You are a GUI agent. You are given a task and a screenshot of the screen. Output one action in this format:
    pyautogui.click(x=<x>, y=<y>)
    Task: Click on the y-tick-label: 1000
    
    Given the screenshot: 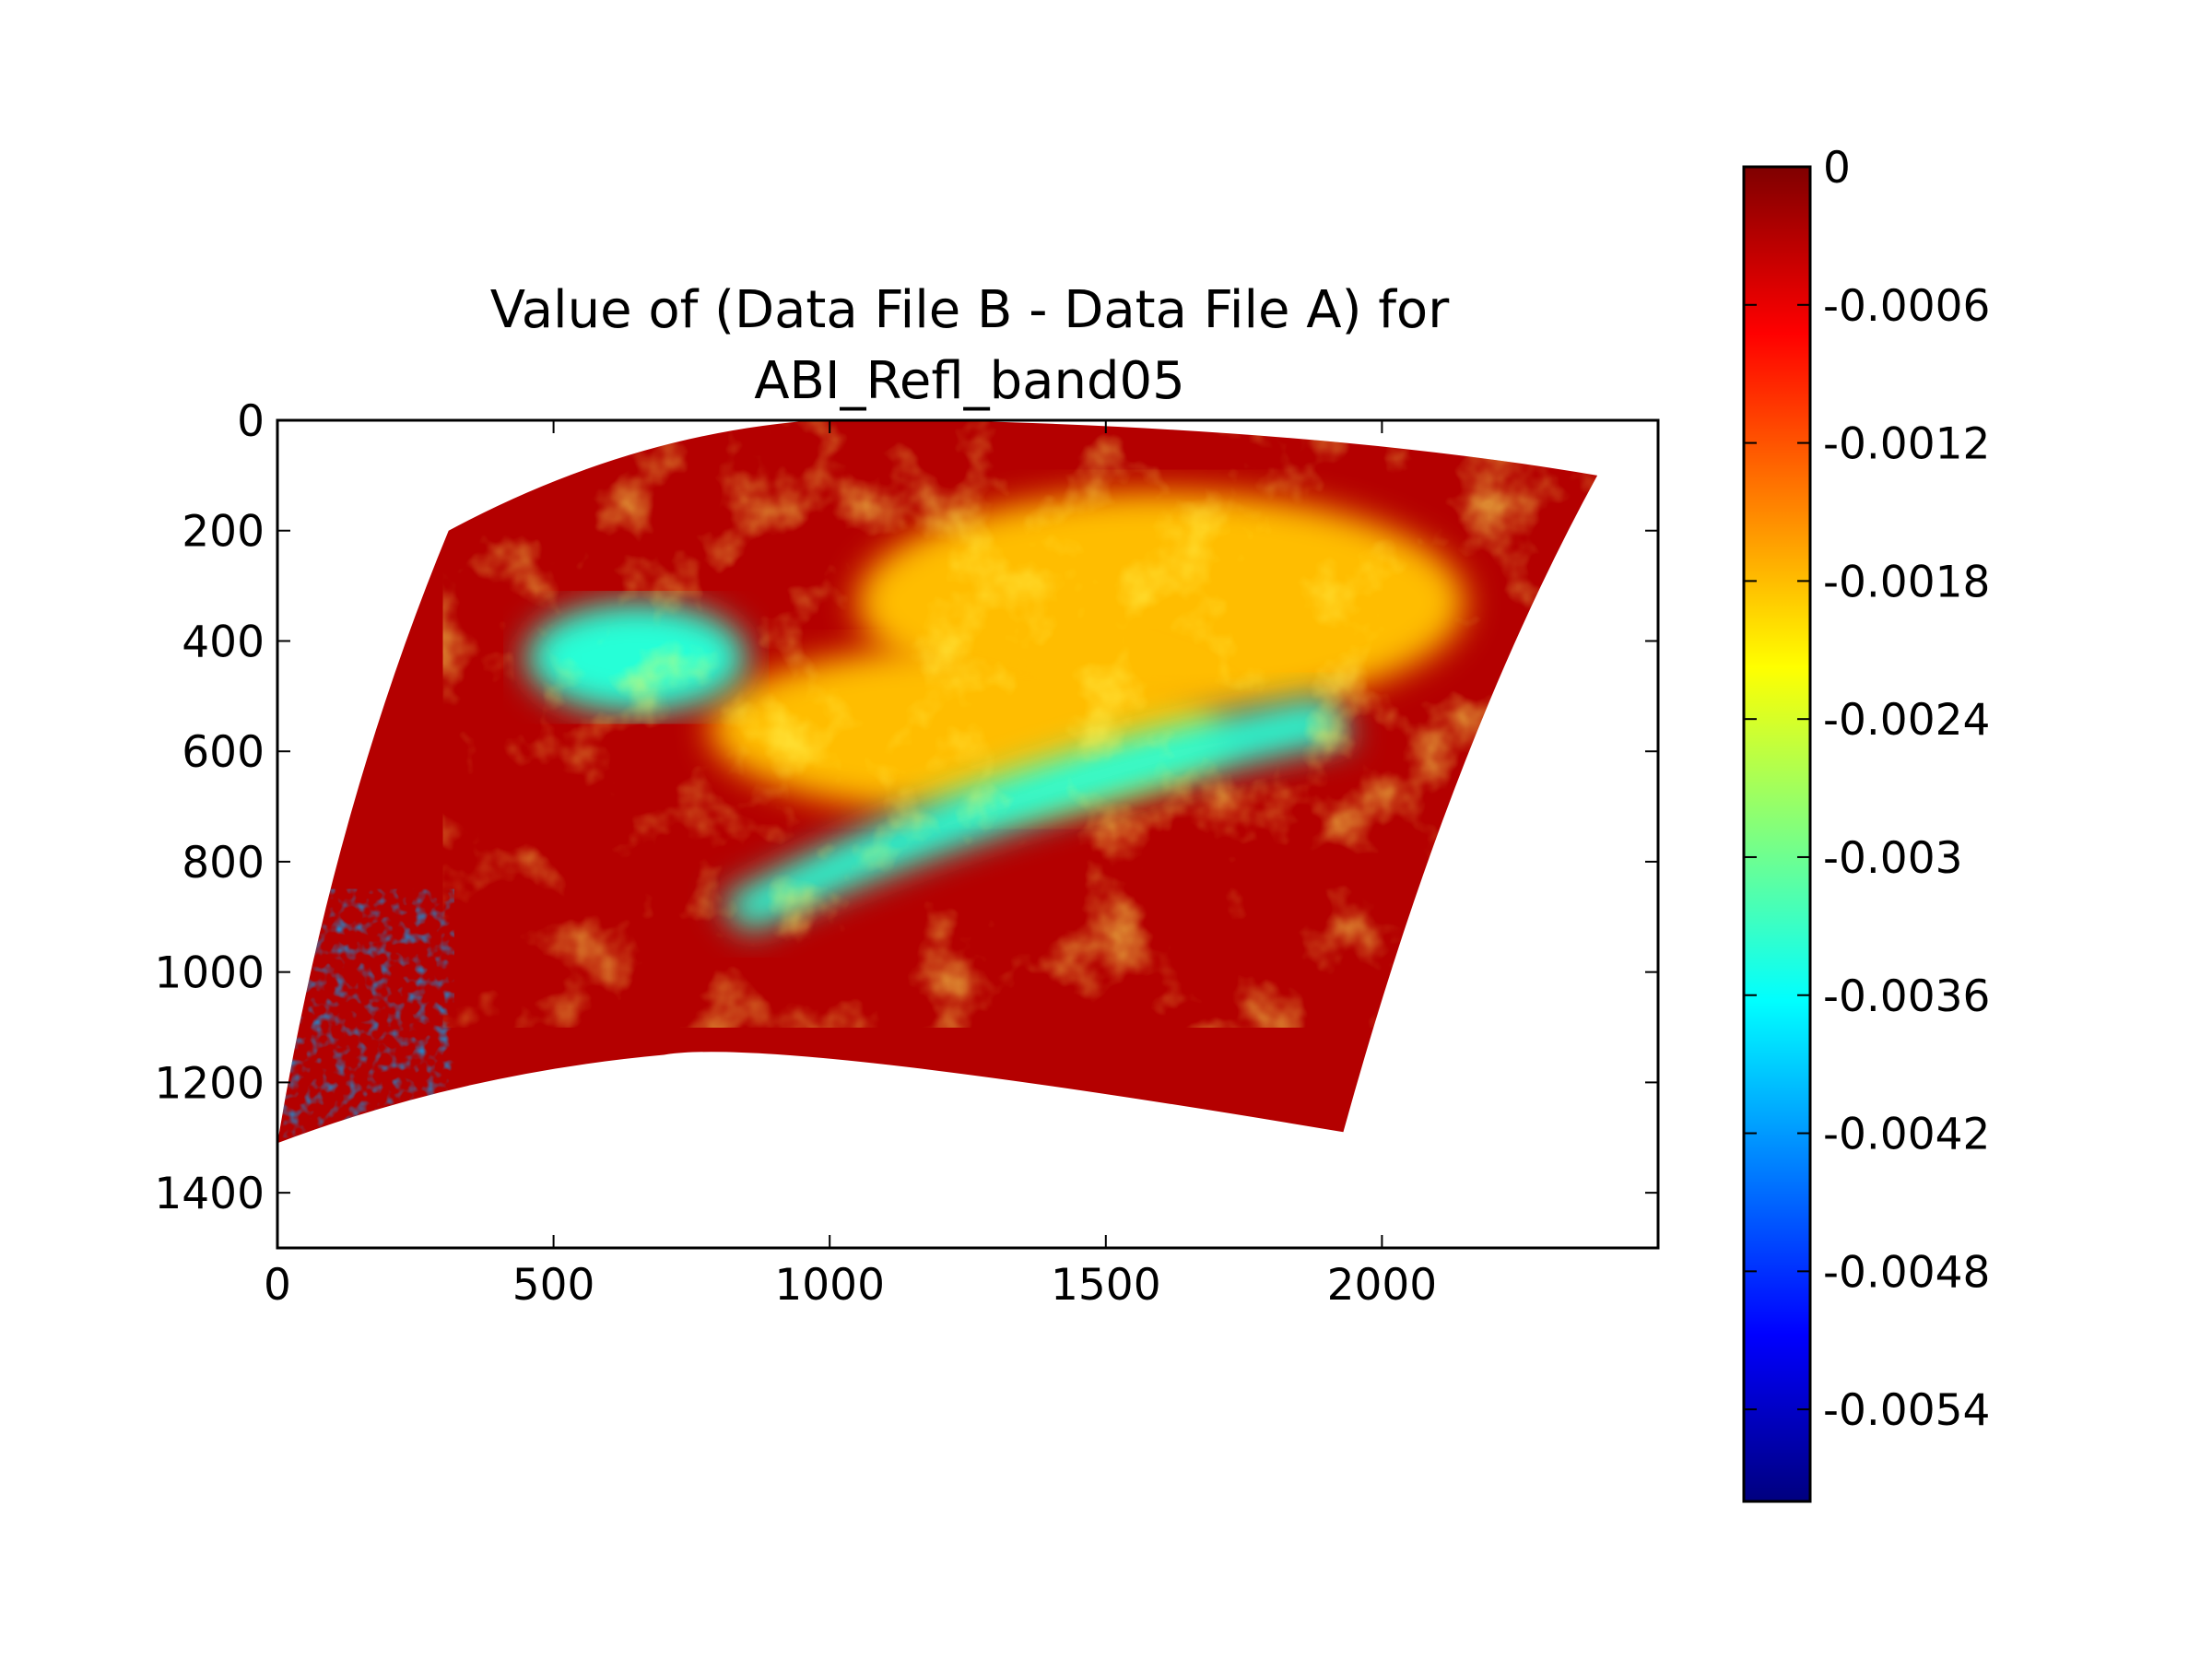 What is the action you would take?
    pyautogui.click(x=209, y=973)
    